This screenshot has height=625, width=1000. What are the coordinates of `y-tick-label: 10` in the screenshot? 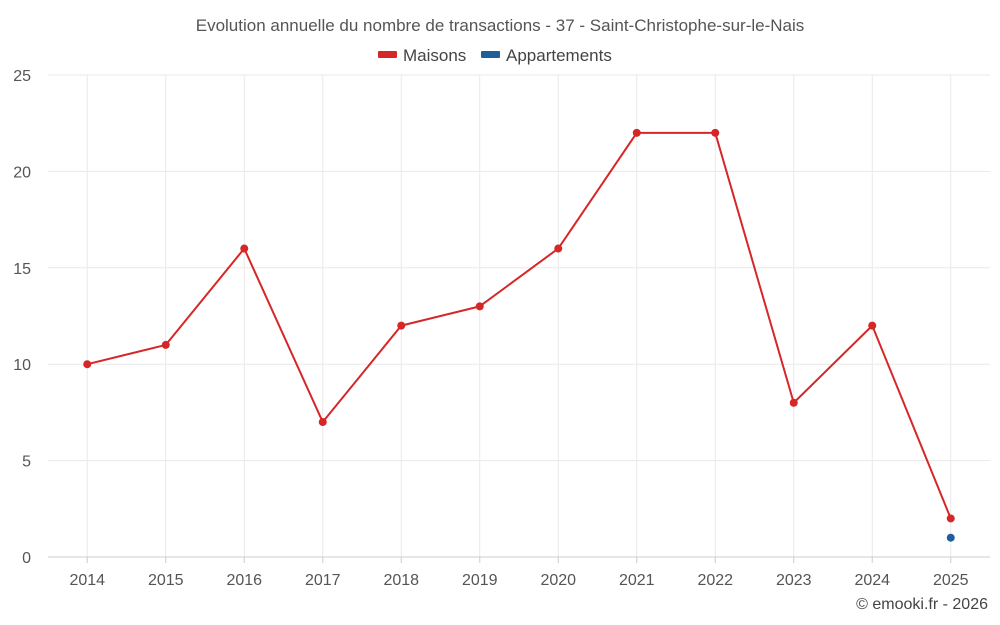 It's located at (22, 365).